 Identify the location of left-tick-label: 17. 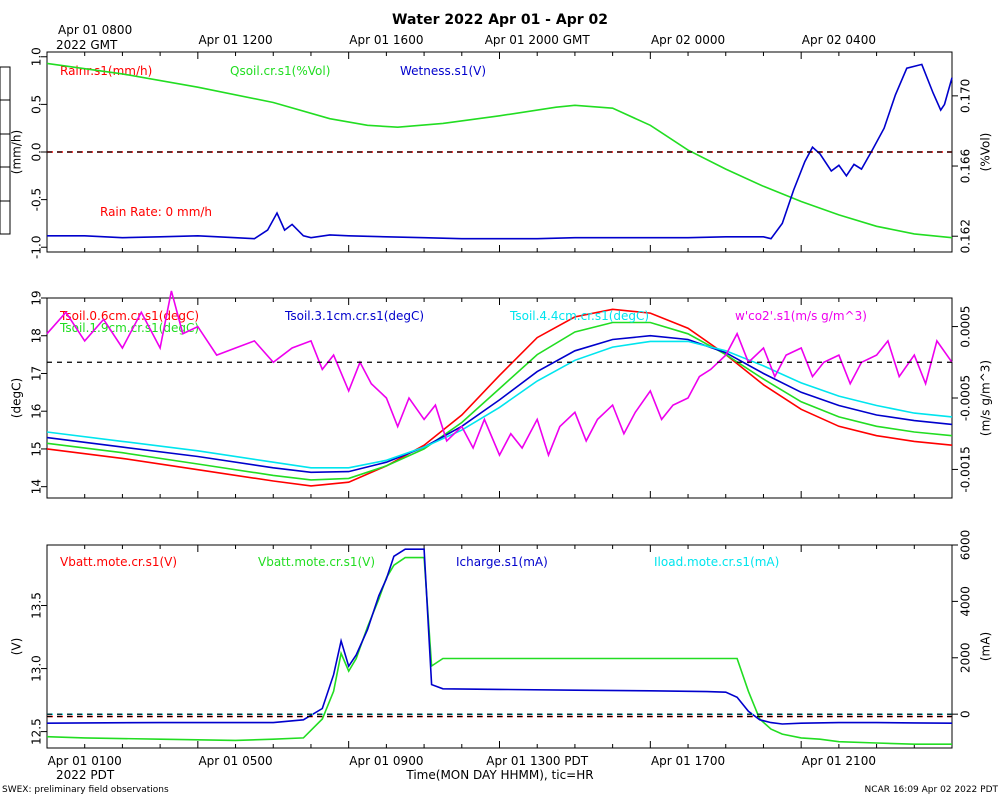
(37, 373).